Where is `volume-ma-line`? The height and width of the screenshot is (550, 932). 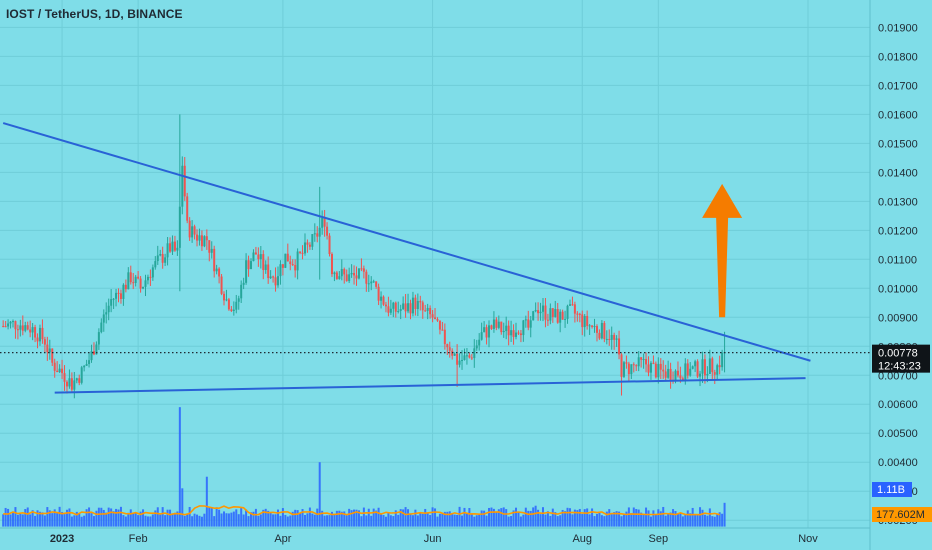 volume-ma-line is located at coordinates (361, 510).